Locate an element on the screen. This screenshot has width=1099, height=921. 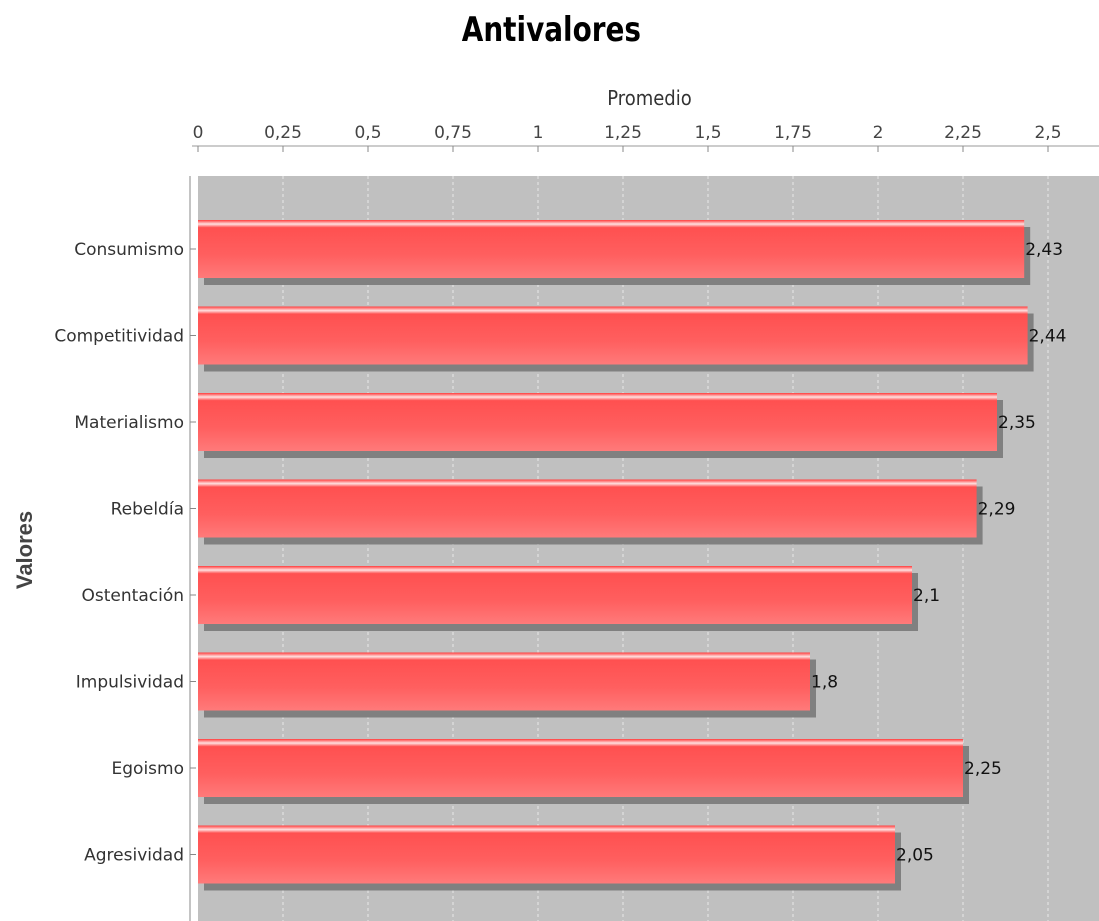
value-label: 2,29 is located at coordinates (997, 510).